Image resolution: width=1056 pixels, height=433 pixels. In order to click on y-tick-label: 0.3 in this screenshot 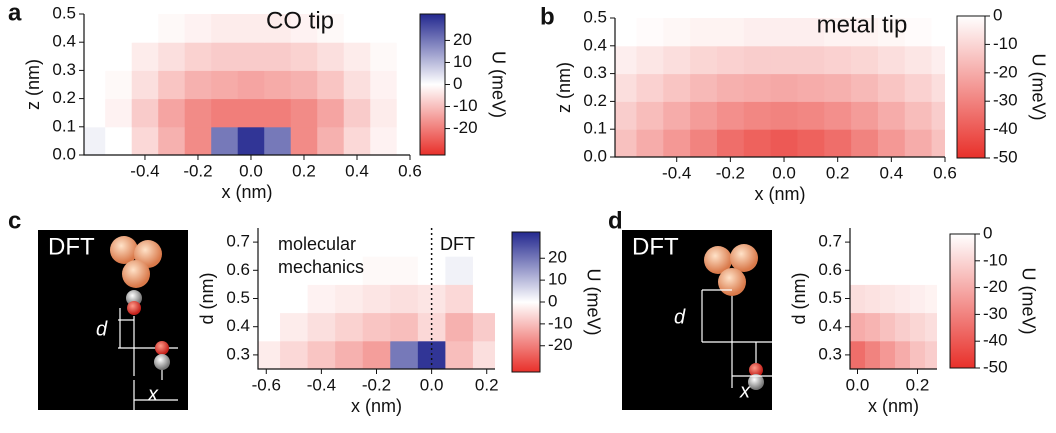, I will do `click(595, 72)`.